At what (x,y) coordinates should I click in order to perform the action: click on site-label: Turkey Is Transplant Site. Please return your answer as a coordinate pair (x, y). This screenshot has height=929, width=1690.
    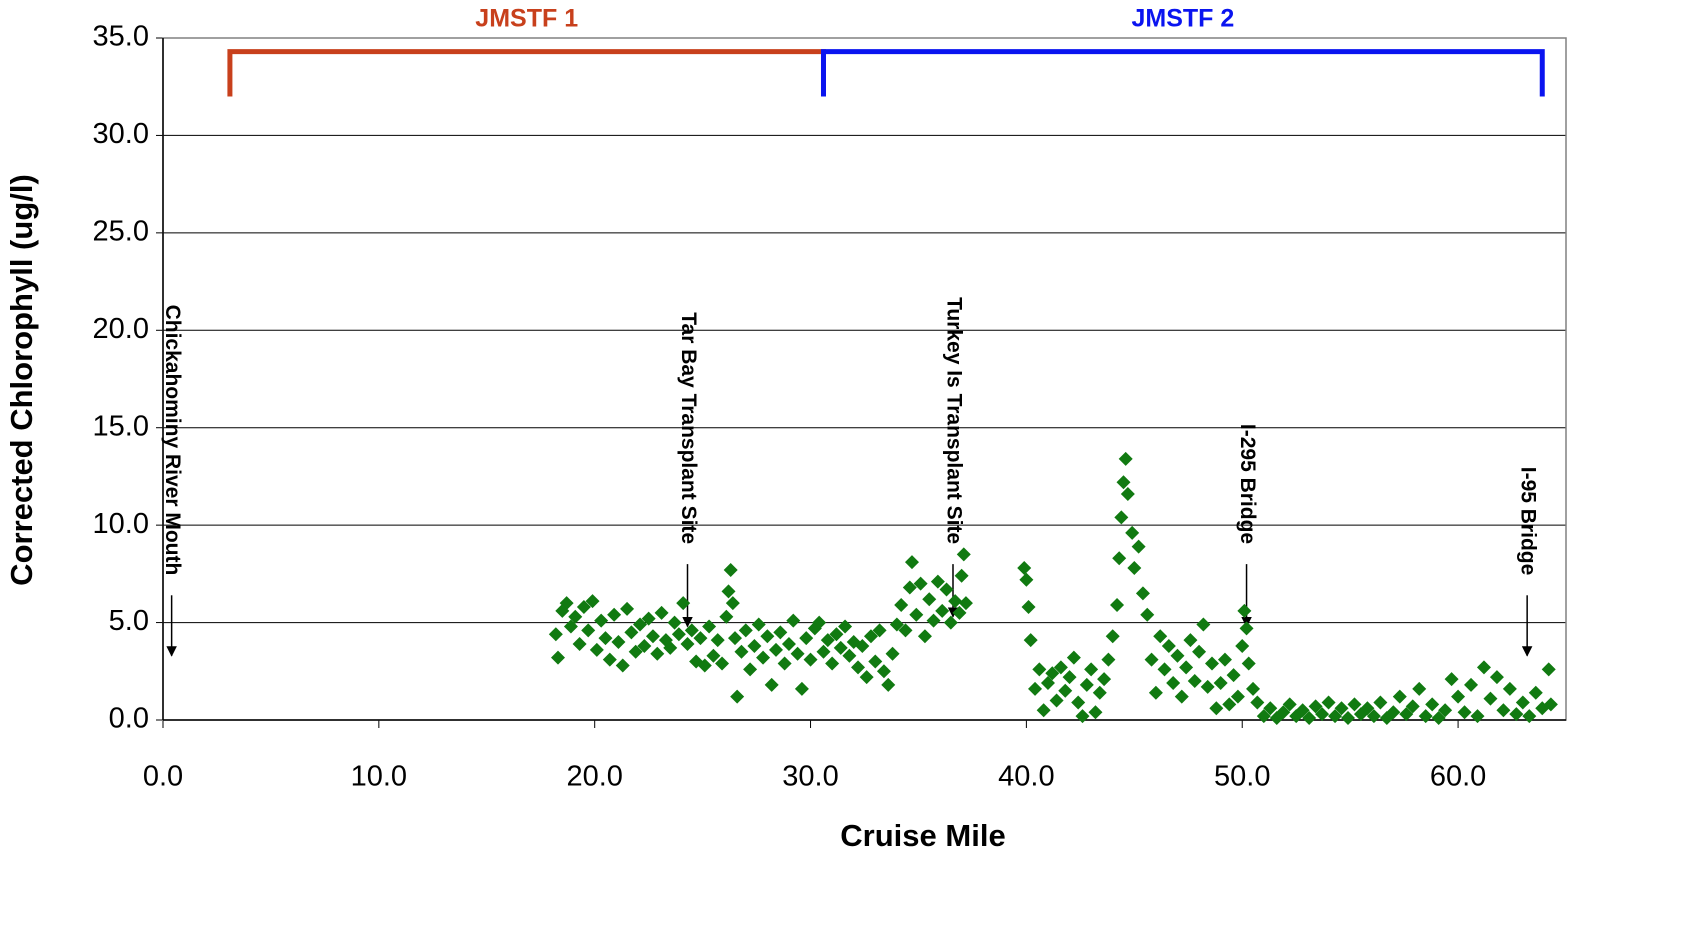
    Looking at the image, I should click on (953, 420).